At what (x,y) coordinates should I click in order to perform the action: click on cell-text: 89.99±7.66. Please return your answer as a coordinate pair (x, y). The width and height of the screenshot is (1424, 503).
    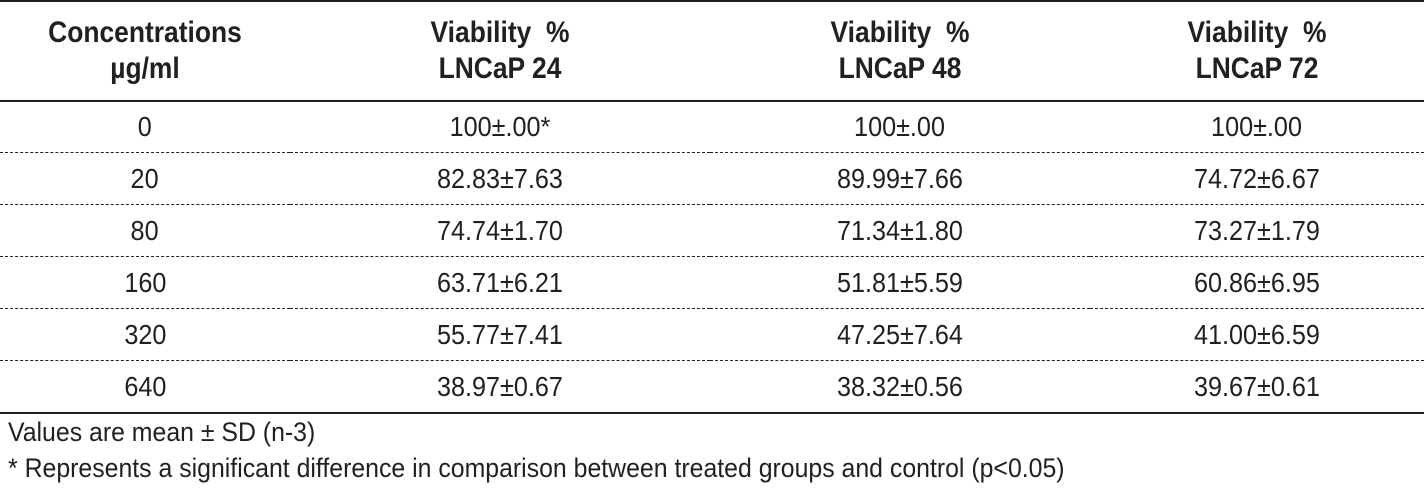
    Looking at the image, I should click on (900, 178).